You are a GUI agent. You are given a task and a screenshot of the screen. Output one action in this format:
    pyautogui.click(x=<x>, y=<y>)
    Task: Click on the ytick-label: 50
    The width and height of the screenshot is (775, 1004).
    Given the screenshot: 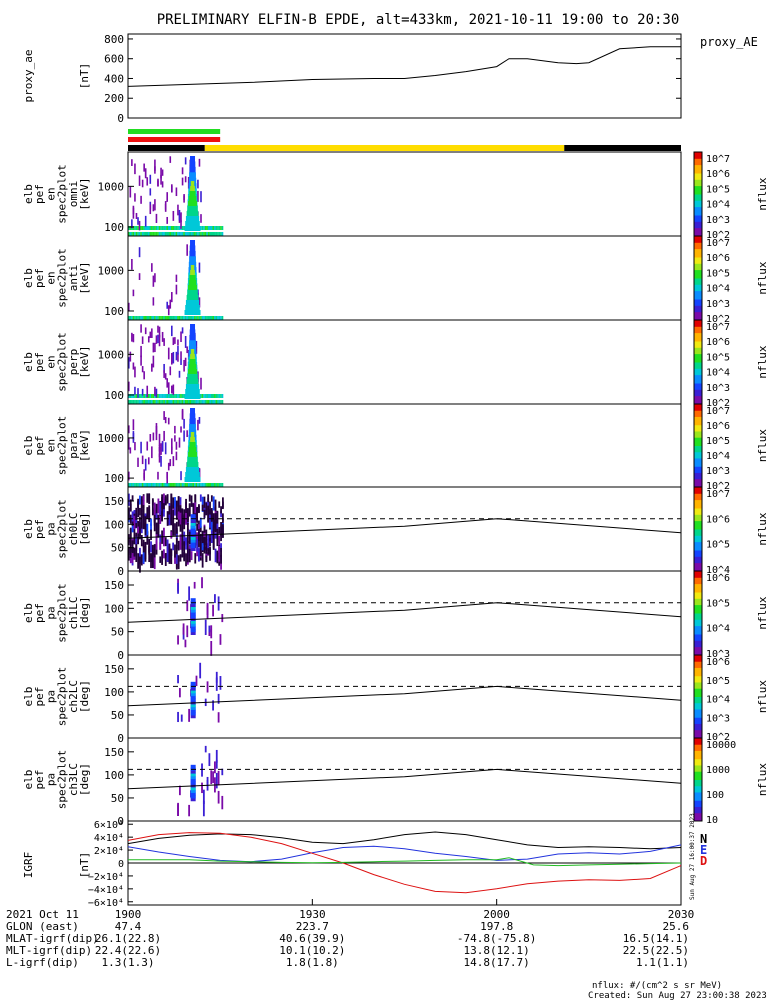 What is the action you would take?
    pyautogui.click(x=117, y=715)
    